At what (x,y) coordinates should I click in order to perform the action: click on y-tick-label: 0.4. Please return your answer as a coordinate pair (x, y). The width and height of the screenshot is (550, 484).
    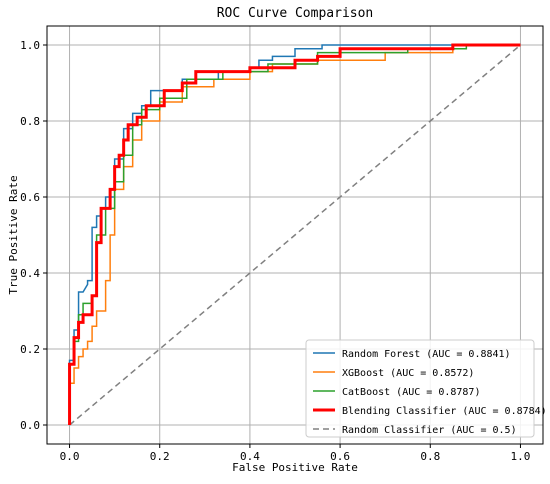
    Looking at the image, I should click on (30, 273).